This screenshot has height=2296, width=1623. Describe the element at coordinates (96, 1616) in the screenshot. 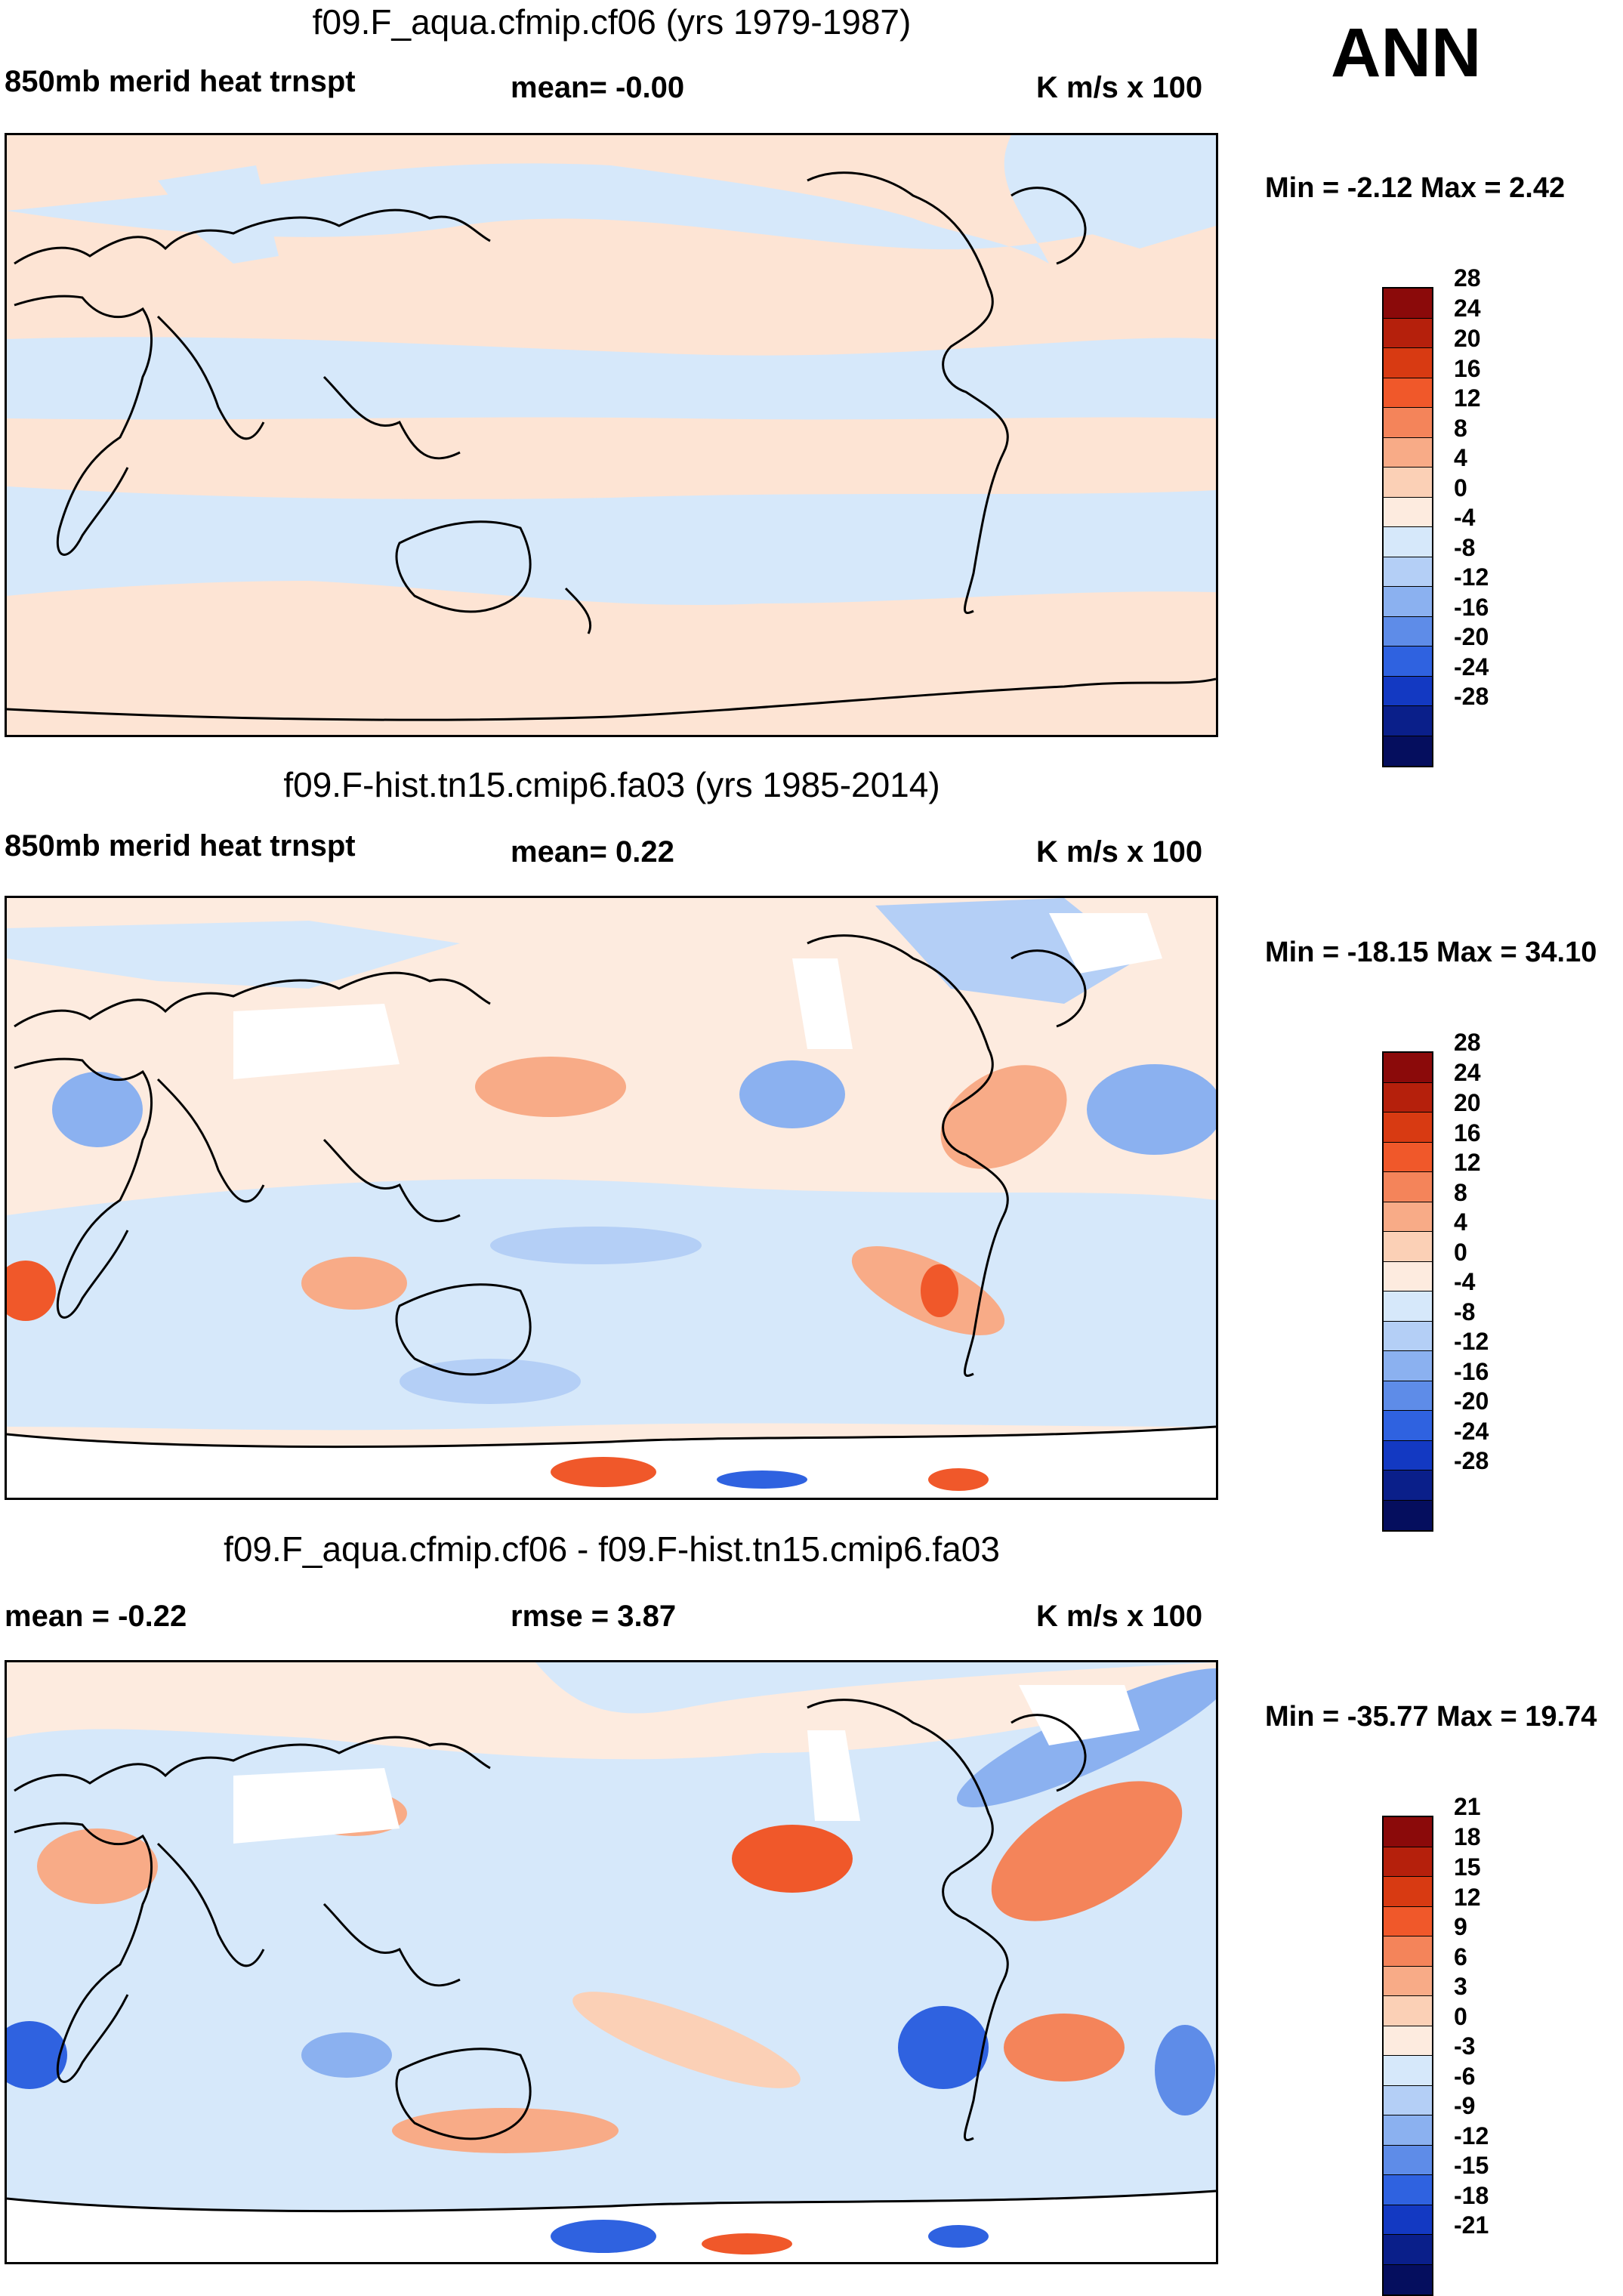

I see `panel3-mean-label: mean = -0.22` at that location.